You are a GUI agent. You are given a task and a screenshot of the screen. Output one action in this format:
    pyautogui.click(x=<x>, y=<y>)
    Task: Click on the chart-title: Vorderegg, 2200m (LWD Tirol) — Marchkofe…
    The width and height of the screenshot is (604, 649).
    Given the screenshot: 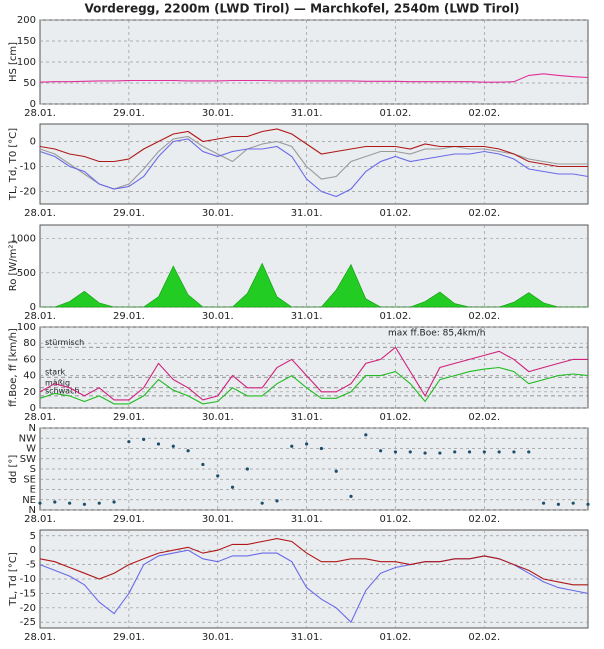 What is the action you would take?
    pyautogui.click(x=302, y=9)
    